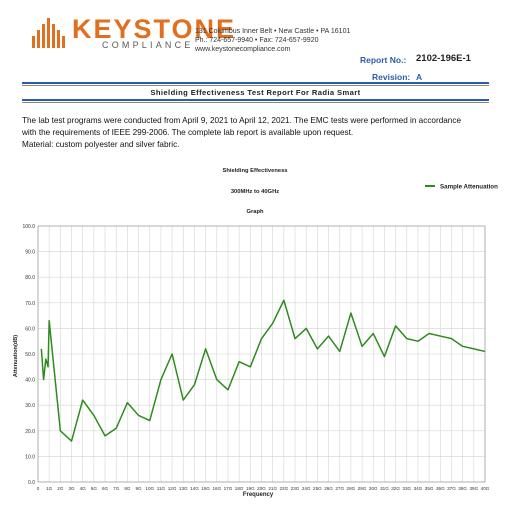  Describe the element at coordinates (395, 488) in the screenshot. I see `x-tick-label: 32G` at that location.